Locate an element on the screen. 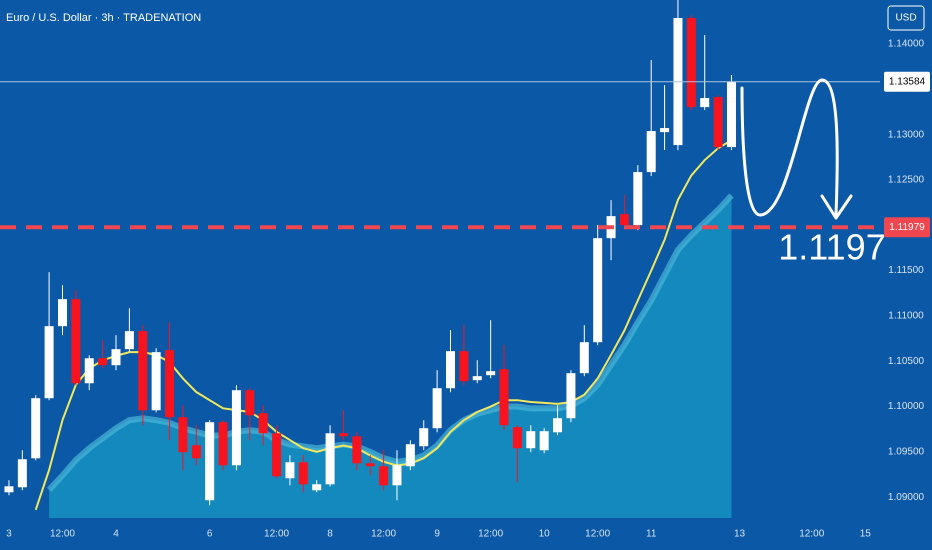  currency-box is located at coordinates (906, 18).